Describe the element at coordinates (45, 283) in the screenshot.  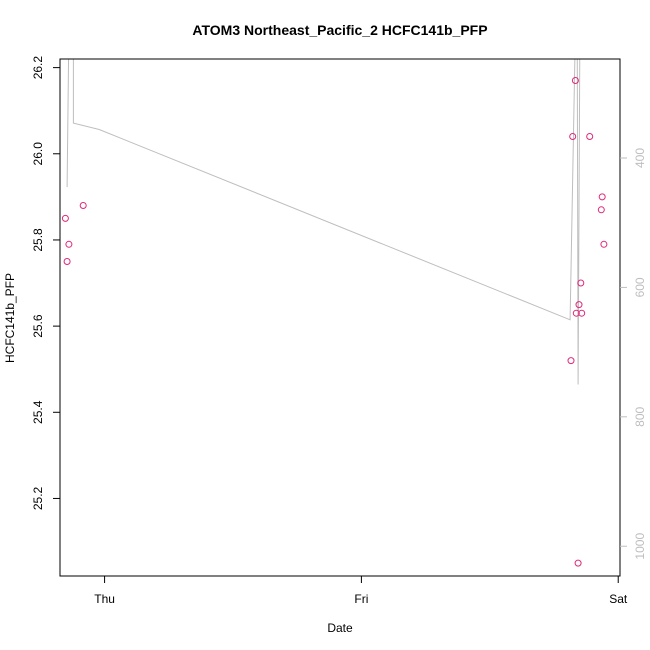
I see `y-axis: 25.2 25.4 25.6 25.8 26.0 26.2` at that location.